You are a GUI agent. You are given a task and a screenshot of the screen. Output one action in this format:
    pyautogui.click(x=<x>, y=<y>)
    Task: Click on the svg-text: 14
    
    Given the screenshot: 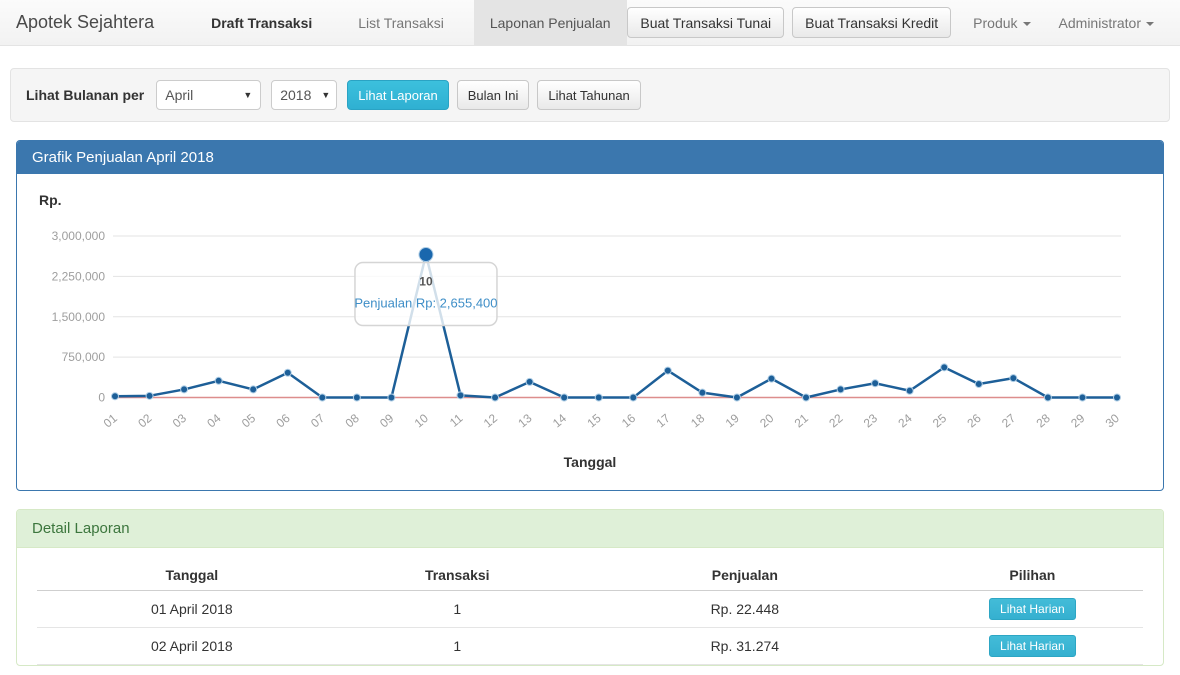 What is the action you would take?
    pyautogui.click(x=559, y=421)
    